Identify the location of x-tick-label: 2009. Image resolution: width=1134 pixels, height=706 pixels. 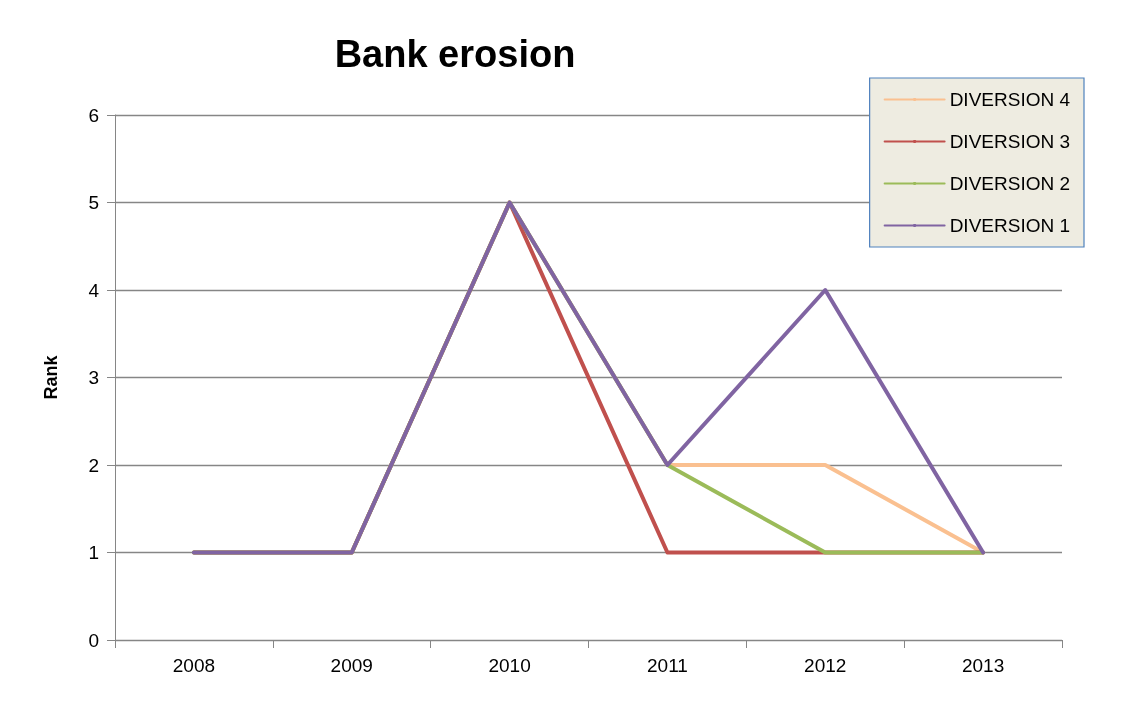
(351, 665).